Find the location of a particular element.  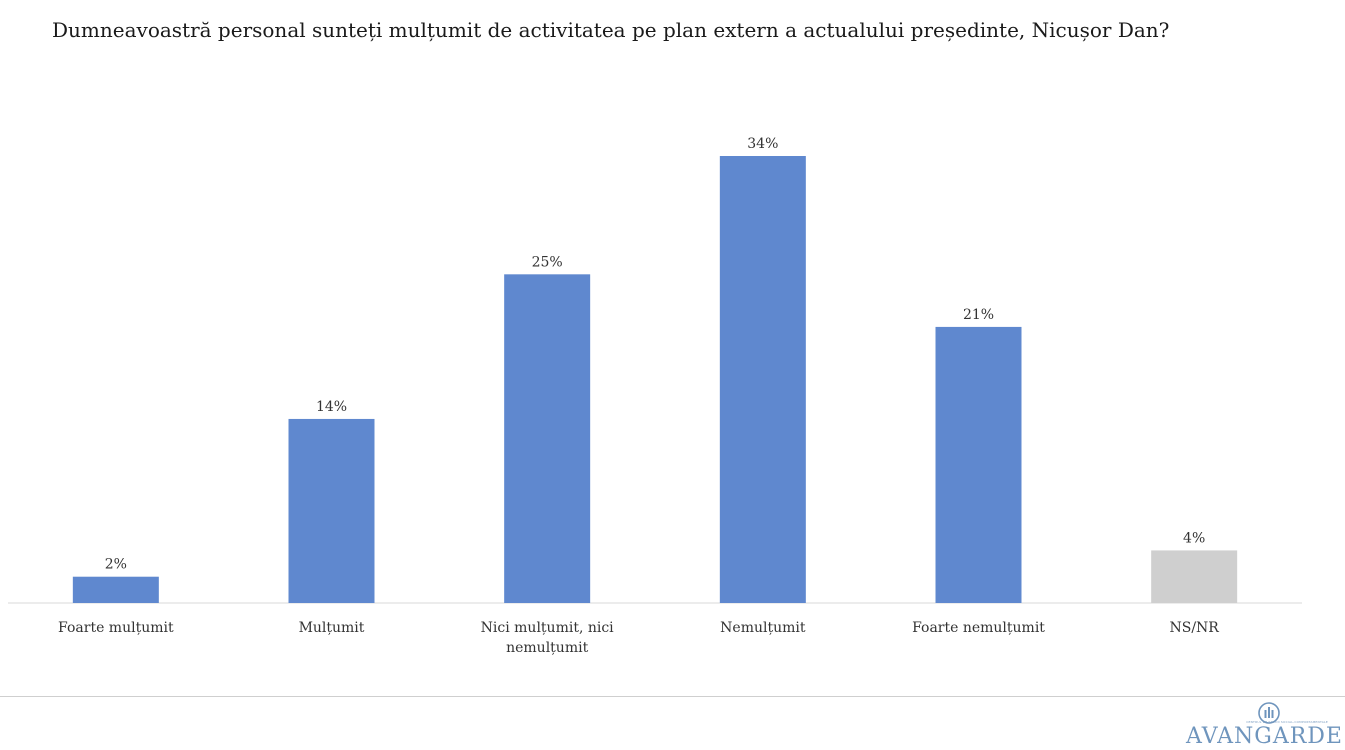

data-label: 4% is located at coordinates (1194, 538).